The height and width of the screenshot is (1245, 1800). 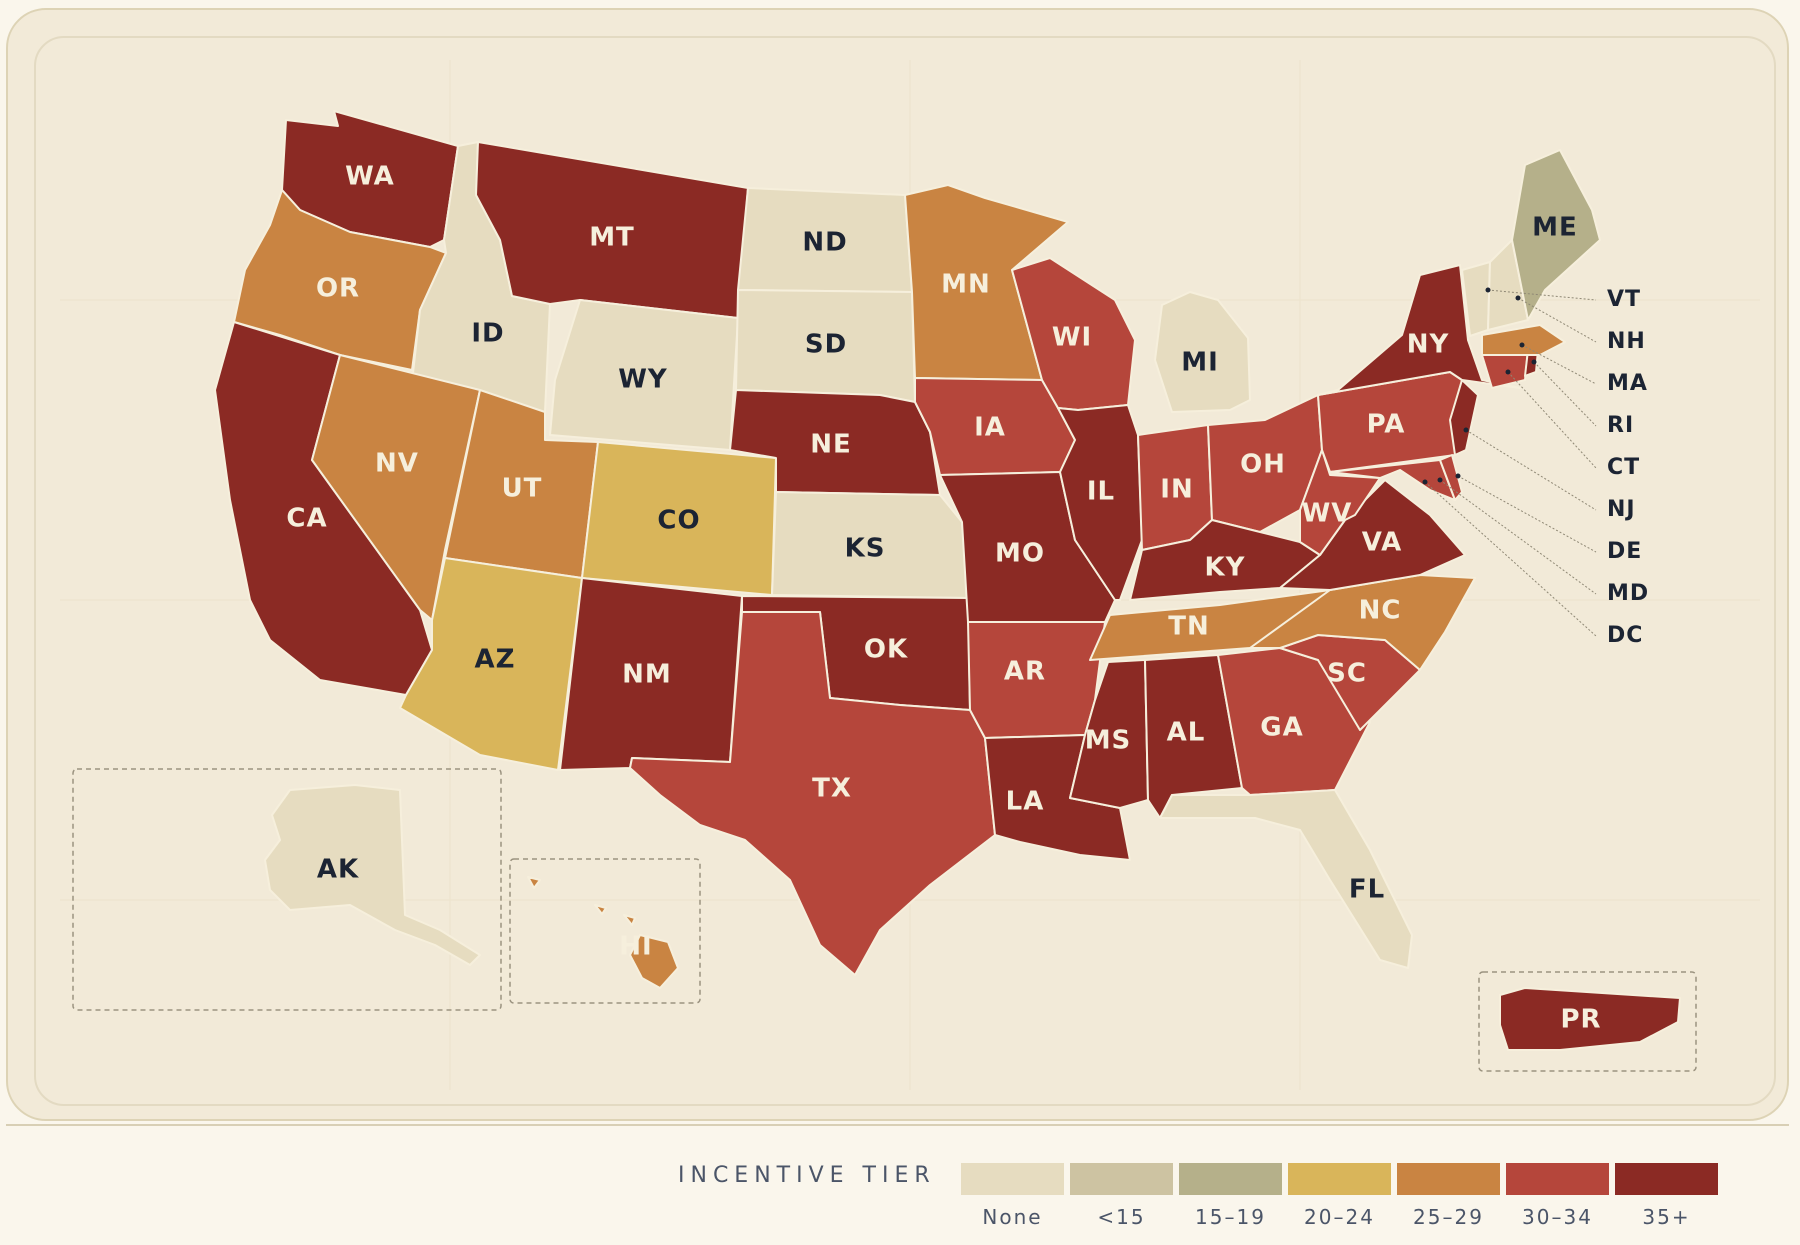 What do you see at coordinates (1557, 1217) in the screenshot?
I see `legend-label: 30–34` at bounding box center [1557, 1217].